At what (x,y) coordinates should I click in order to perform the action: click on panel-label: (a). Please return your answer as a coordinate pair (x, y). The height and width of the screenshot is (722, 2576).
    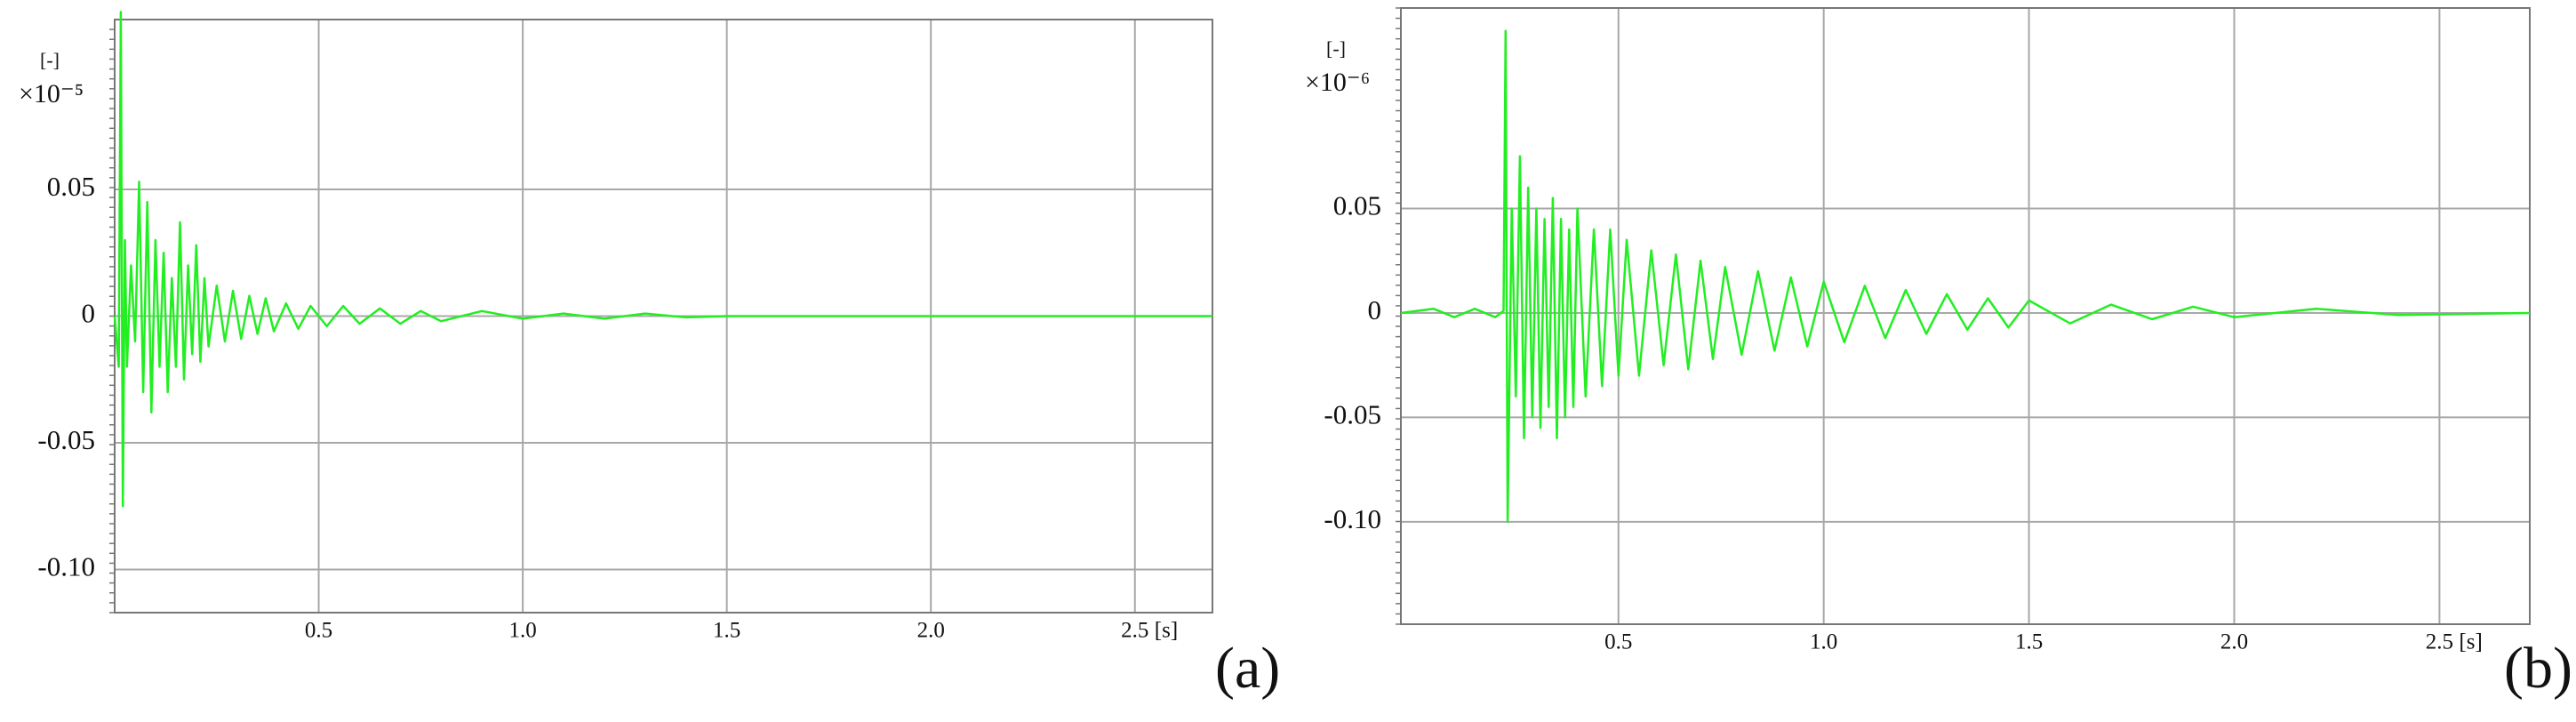
    Looking at the image, I should click on (1247, 668).